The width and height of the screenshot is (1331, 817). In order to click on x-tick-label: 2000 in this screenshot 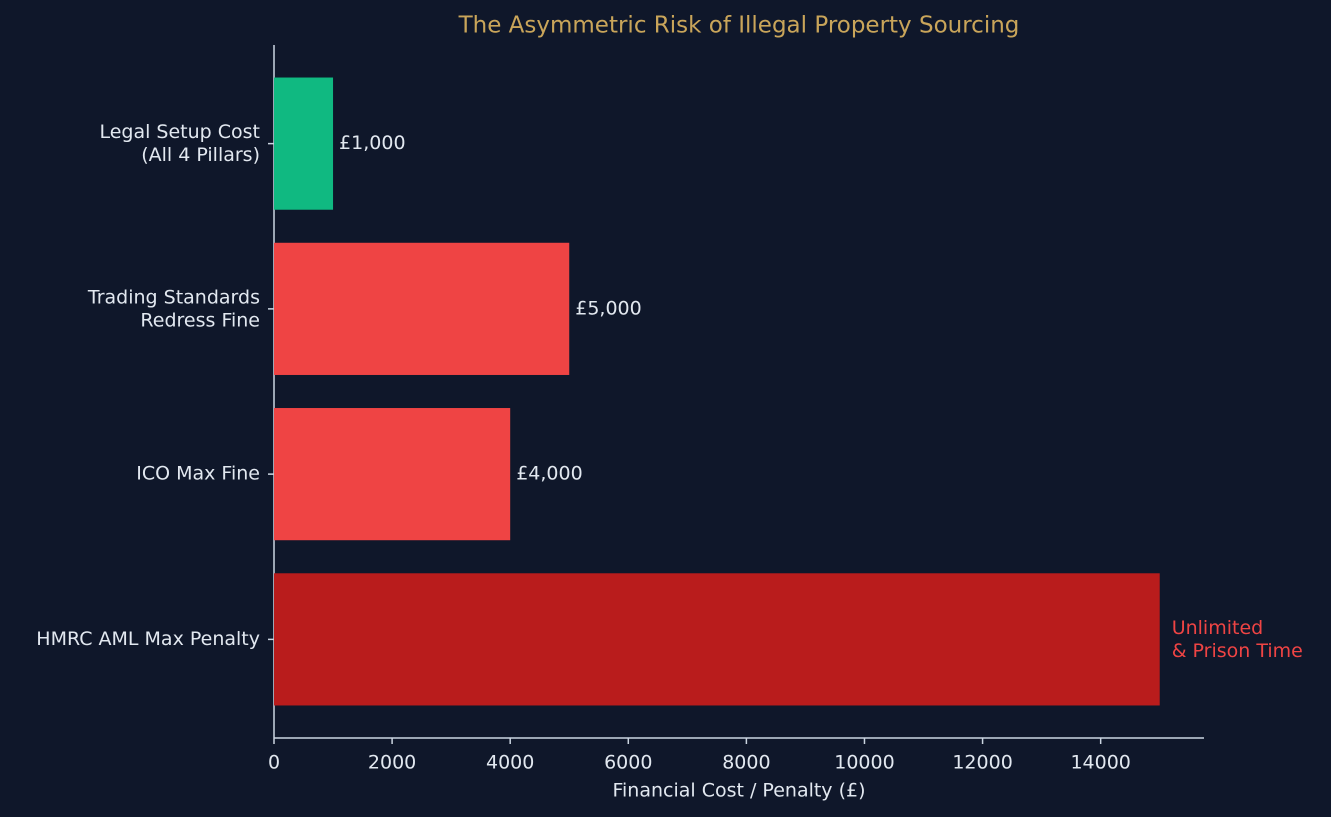, I will do `click(392, 763)`.